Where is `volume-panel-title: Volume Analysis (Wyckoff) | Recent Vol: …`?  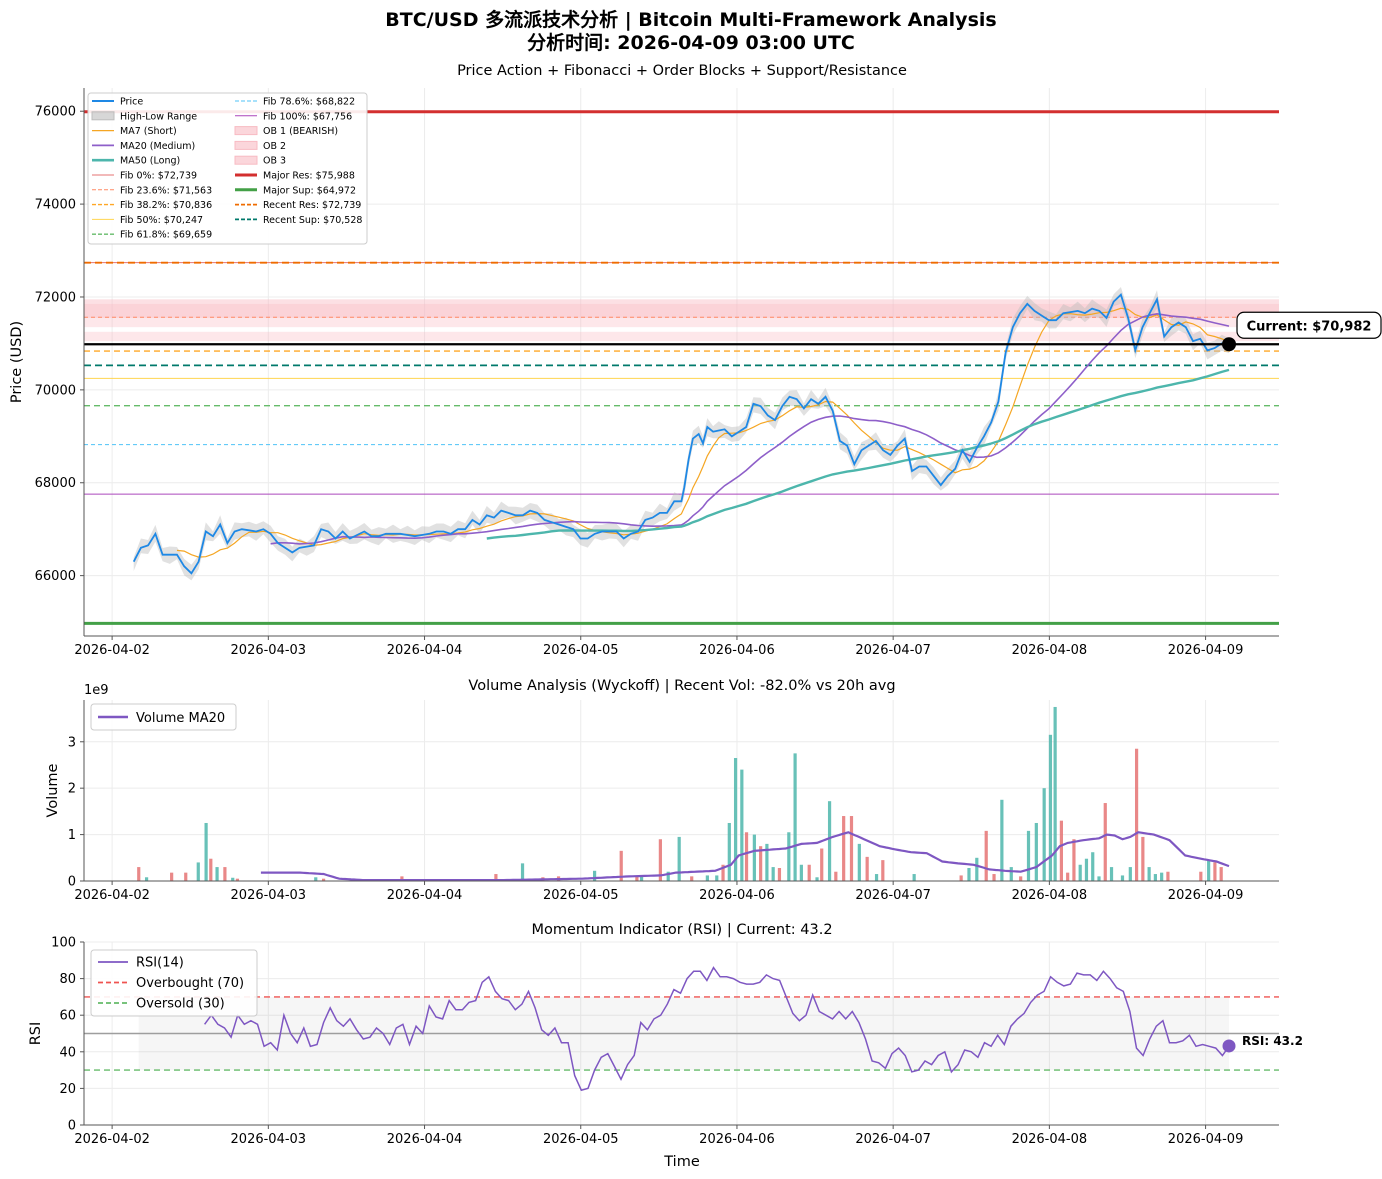
volume-panel-title: Volume Analysis (Wyckoff) | Recent Vol: … is located at coordinates (681, 686).